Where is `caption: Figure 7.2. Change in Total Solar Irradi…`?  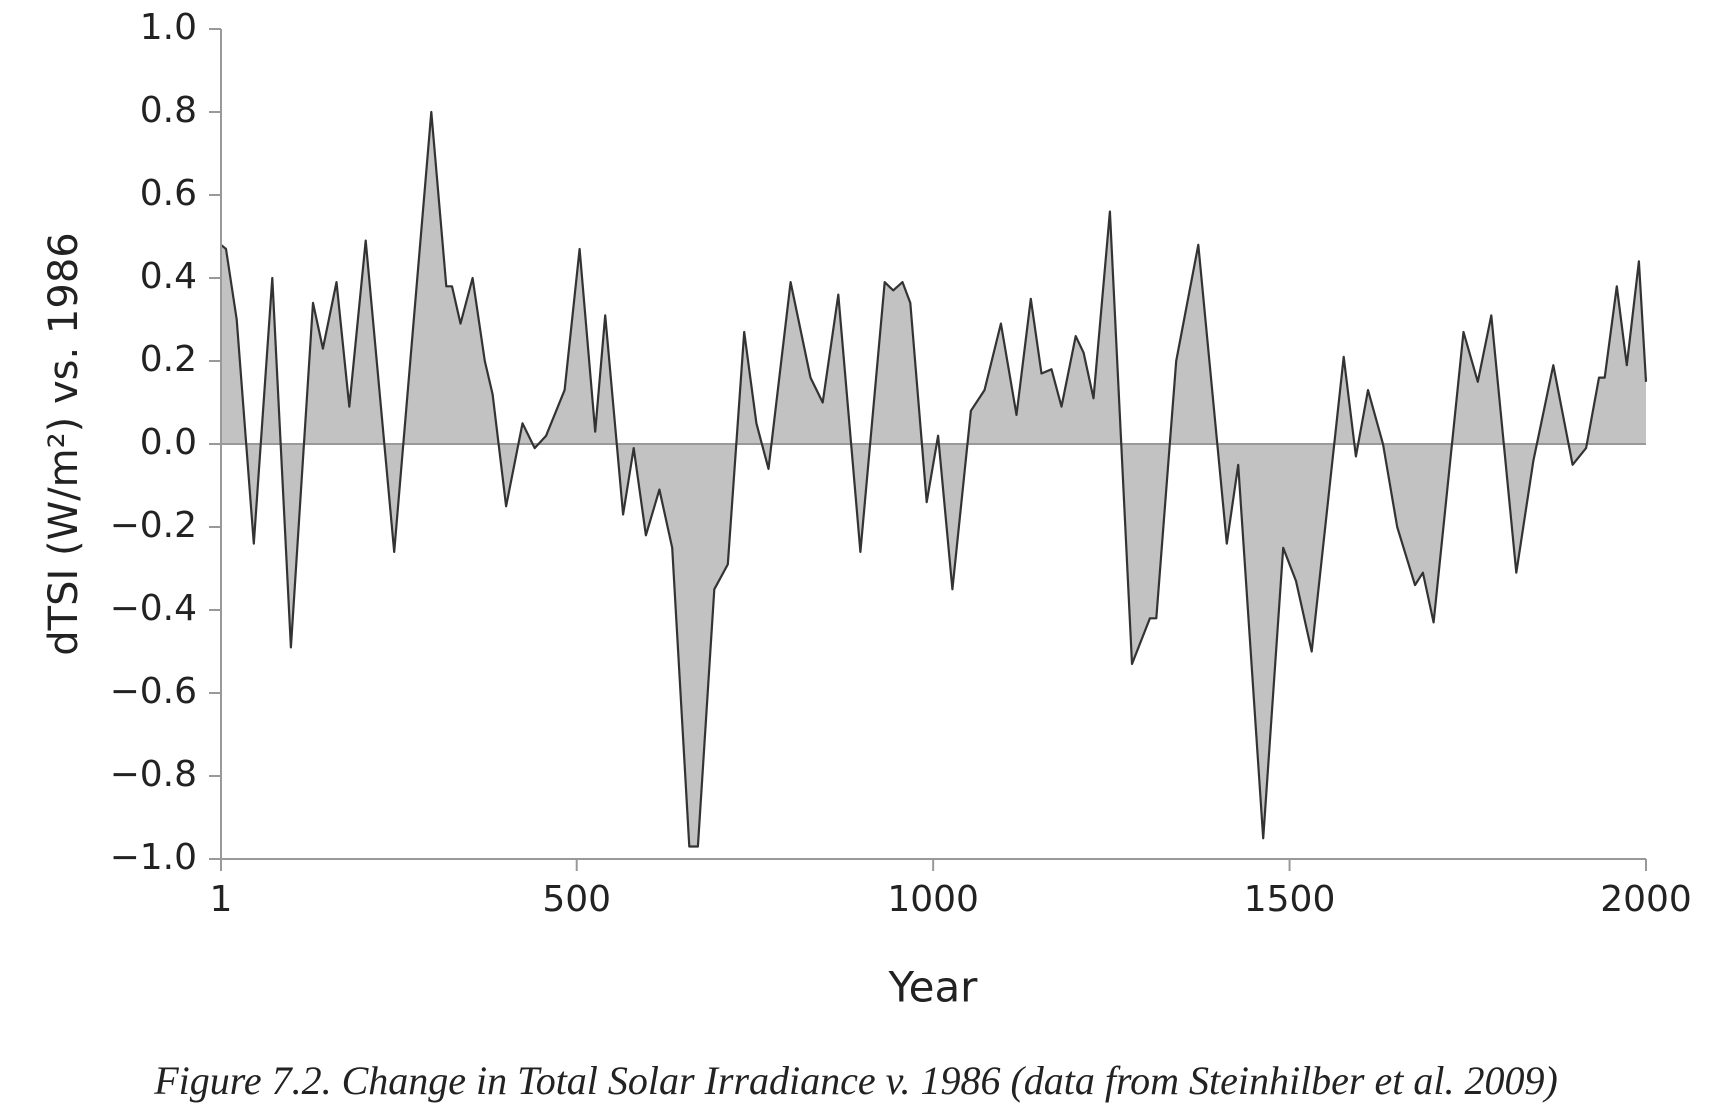 caption: Figure 7.2. Change in Total Solar Irradi… is located at coordinates (855, 1080).